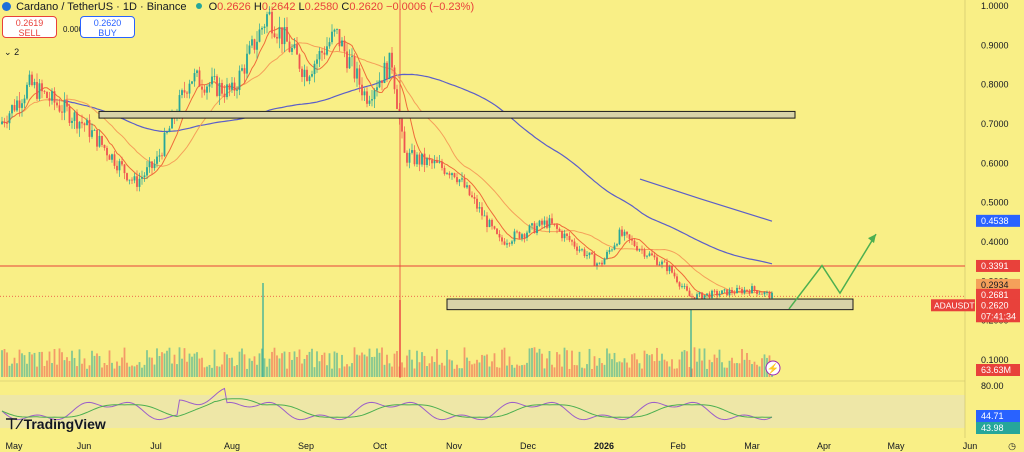 The height and width of the screenshot is (452, 1024). Describe the element at coordinates (832, 271) in the screenshot. I see `projection-arrow` at that location.